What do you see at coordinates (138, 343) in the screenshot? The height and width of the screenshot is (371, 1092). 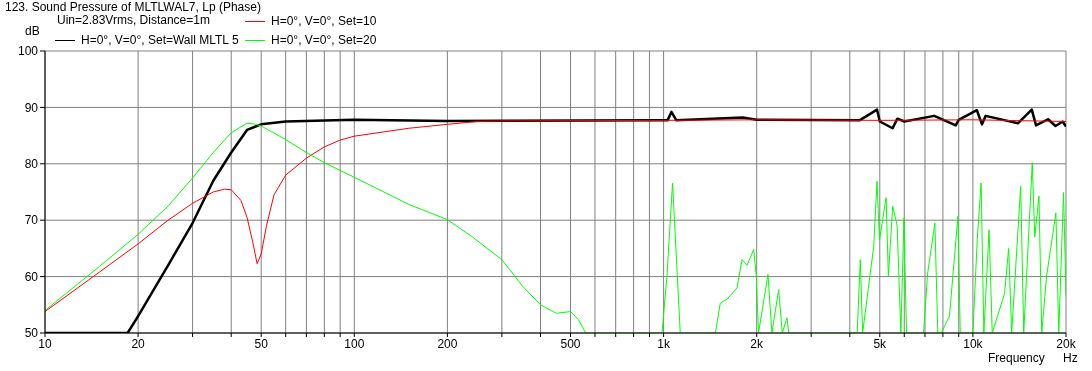 I see `x-tick-label: 20` at bounding box center [138, 343].